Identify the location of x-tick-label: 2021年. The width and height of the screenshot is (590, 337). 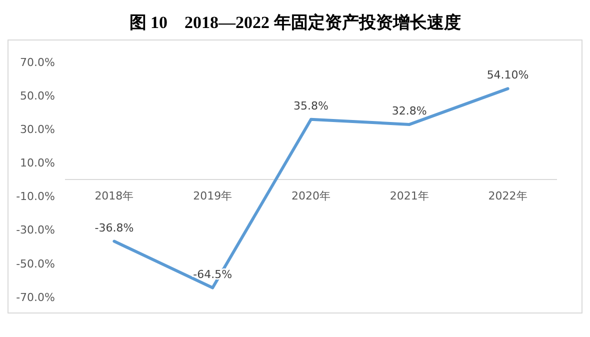
(409, 196).